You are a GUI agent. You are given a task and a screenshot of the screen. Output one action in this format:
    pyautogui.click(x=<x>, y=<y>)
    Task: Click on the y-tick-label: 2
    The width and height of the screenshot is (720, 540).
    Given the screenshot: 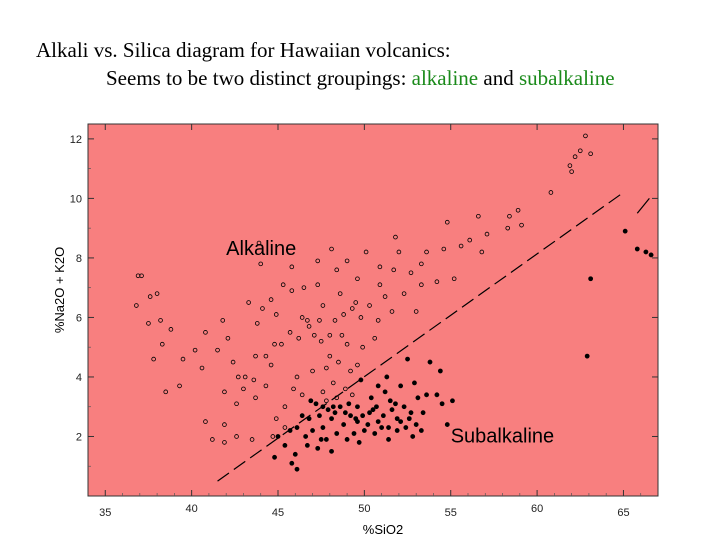 What is the action you would take?
    pyautogui.click(x=79, y=437)
    